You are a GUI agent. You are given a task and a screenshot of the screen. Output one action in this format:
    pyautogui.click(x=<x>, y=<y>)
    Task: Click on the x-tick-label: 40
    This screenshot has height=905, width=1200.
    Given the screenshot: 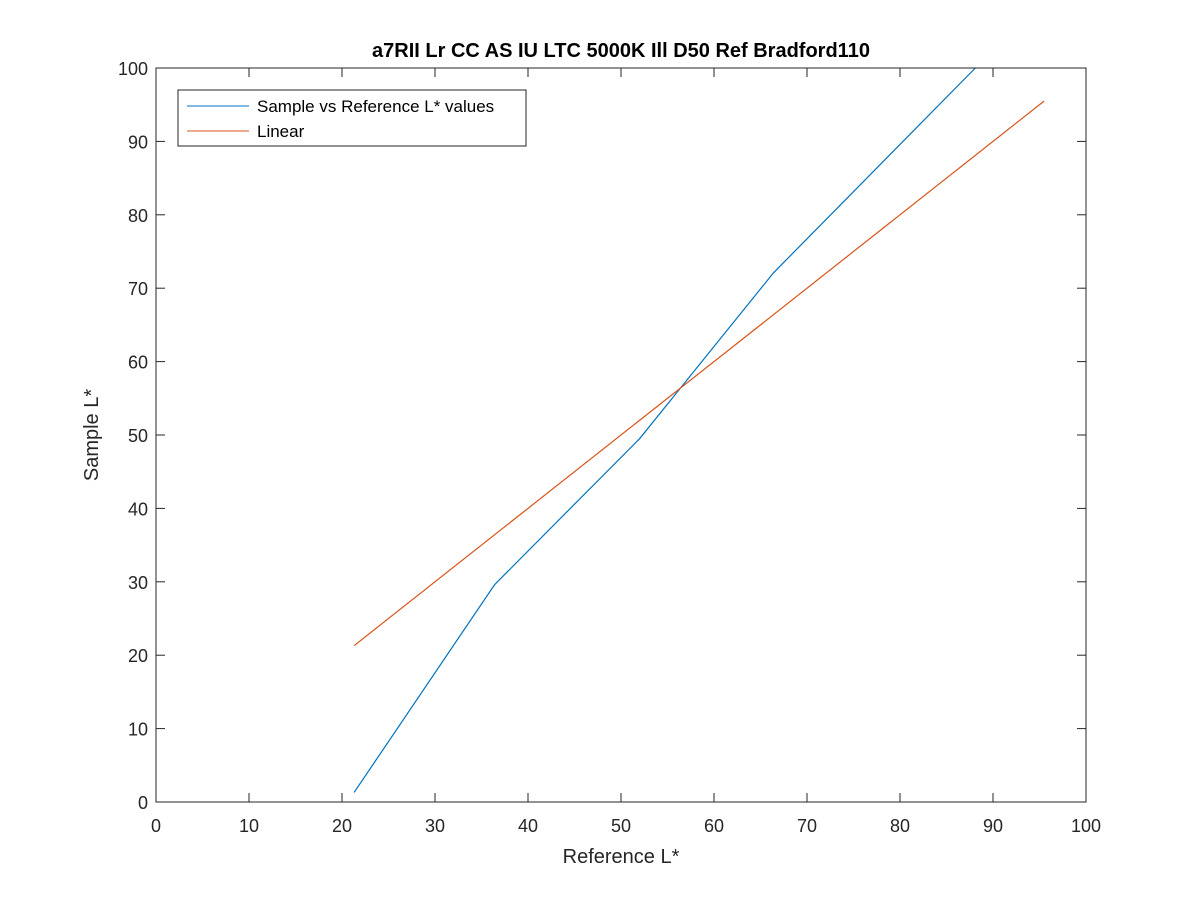 What is the action you would take?
    pyautogui.click(x=528, y=826)
    